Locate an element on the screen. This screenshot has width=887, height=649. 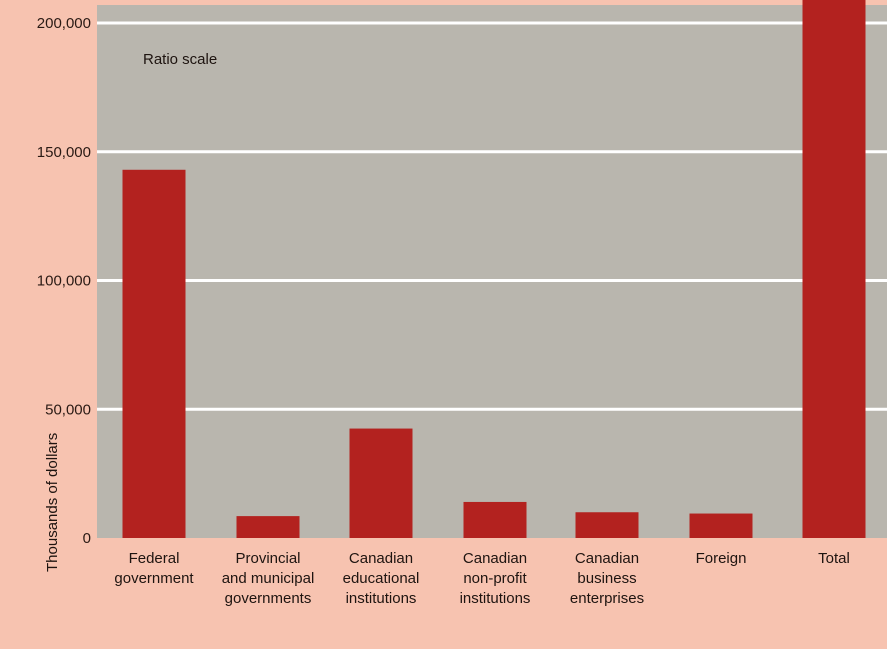
y-tick-label: 0 is located at coordinates (87, 538).